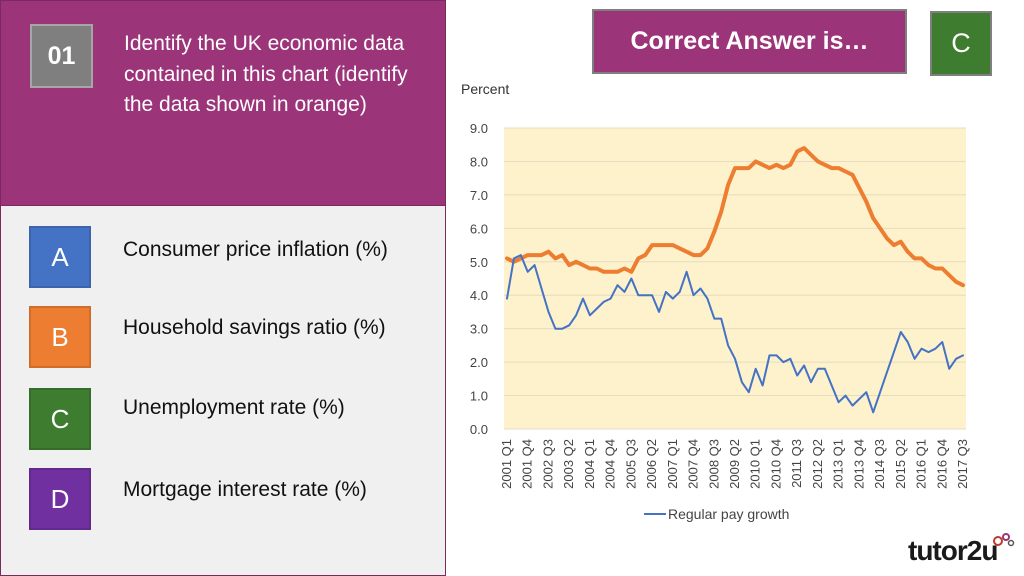  Describe the element at coordinates (775, 464) in the screenshot. I see `x-tick-label: 2010 Q4` at that location.